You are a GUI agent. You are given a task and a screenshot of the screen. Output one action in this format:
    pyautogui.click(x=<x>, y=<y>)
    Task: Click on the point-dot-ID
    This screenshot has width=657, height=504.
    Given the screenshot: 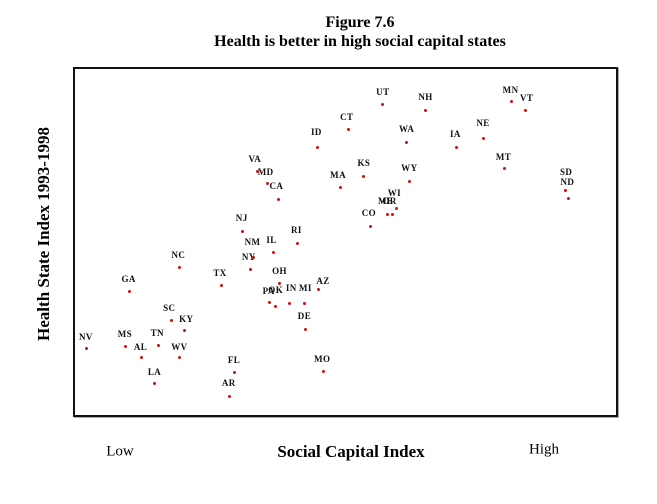 What is the action you would take?
    pyautogui.click(x=317, y=147)
    